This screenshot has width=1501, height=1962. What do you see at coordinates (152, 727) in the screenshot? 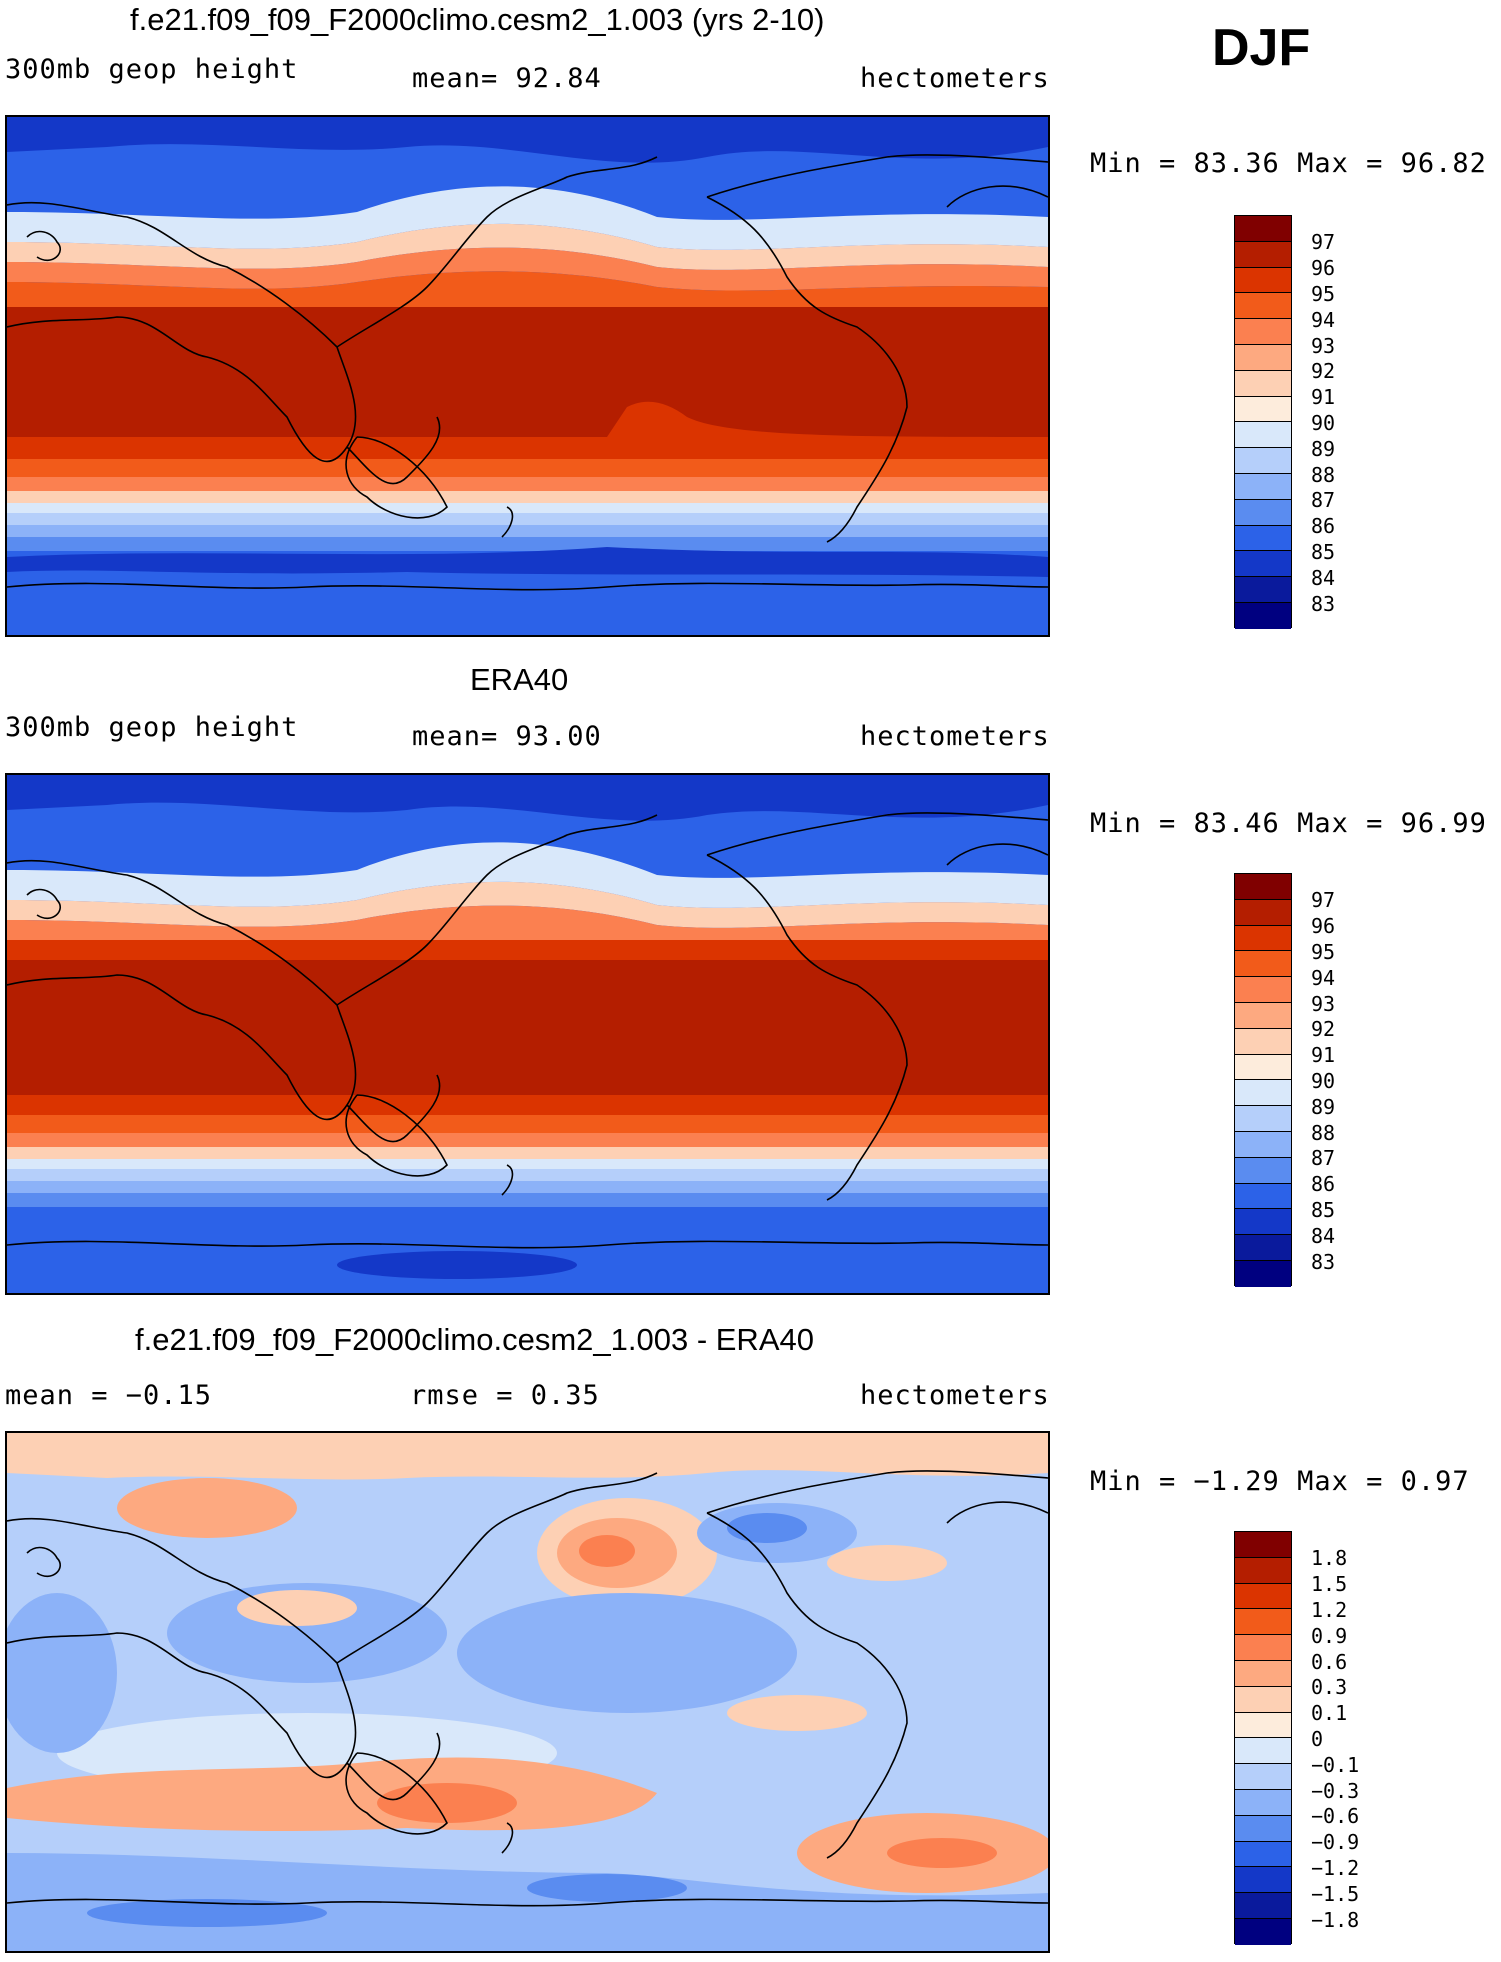
I see `panel-2-variable: 300mb geop height` at bounding box center [152, 727].